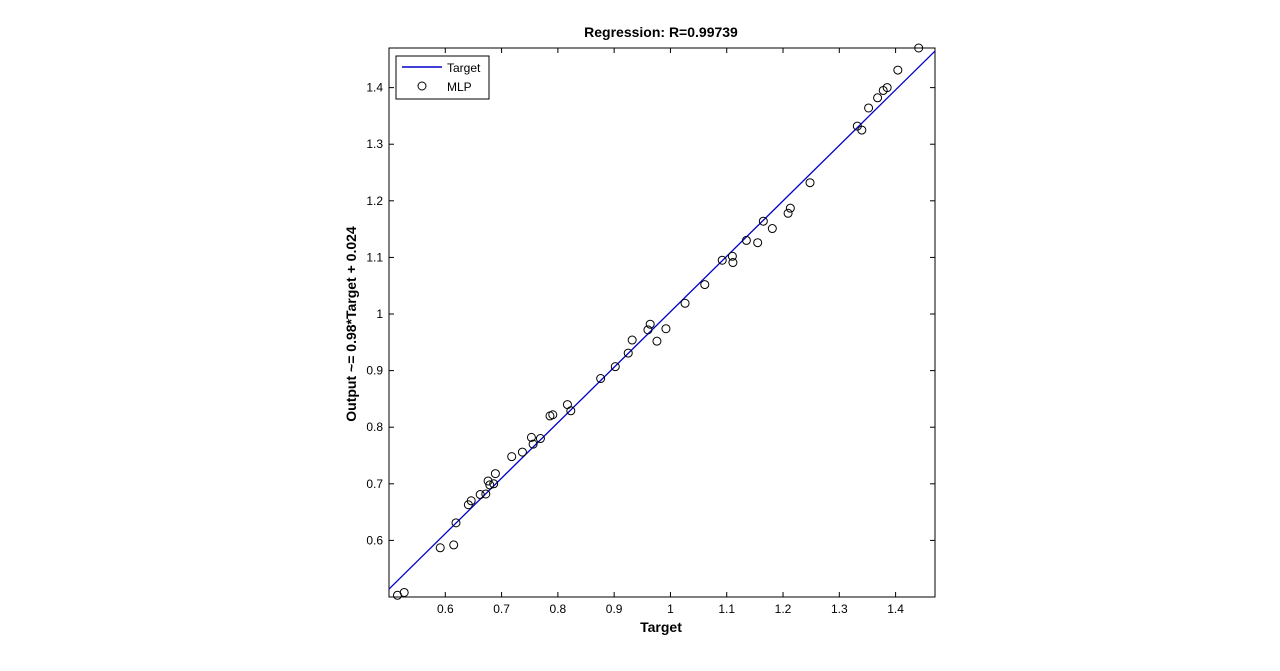  I want to click on x-tick-label: 1, so click(670, 609).